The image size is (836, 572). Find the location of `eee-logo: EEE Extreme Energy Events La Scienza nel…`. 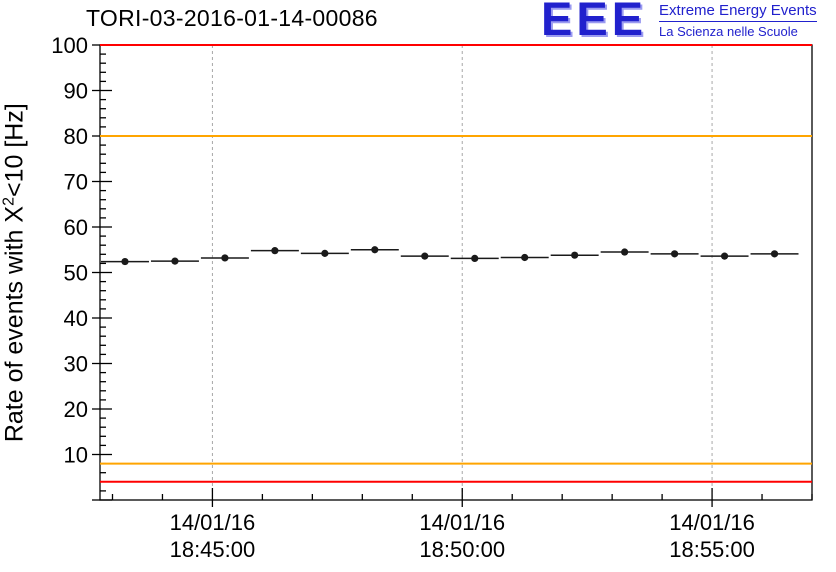

eee-logo: EEE Extreme Energy Events La Scienza nel… is located at coordinates (679, 22).